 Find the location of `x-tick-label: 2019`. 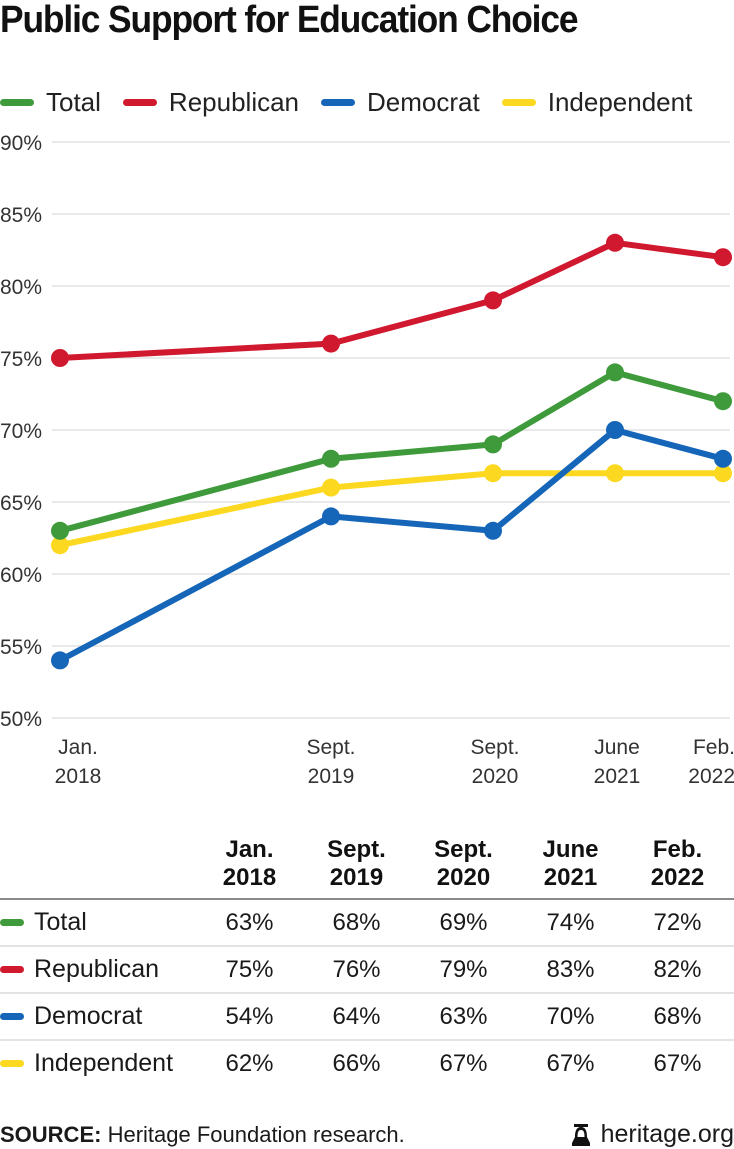

x-tick-label: 2019 is located at coordinates (331, 776).